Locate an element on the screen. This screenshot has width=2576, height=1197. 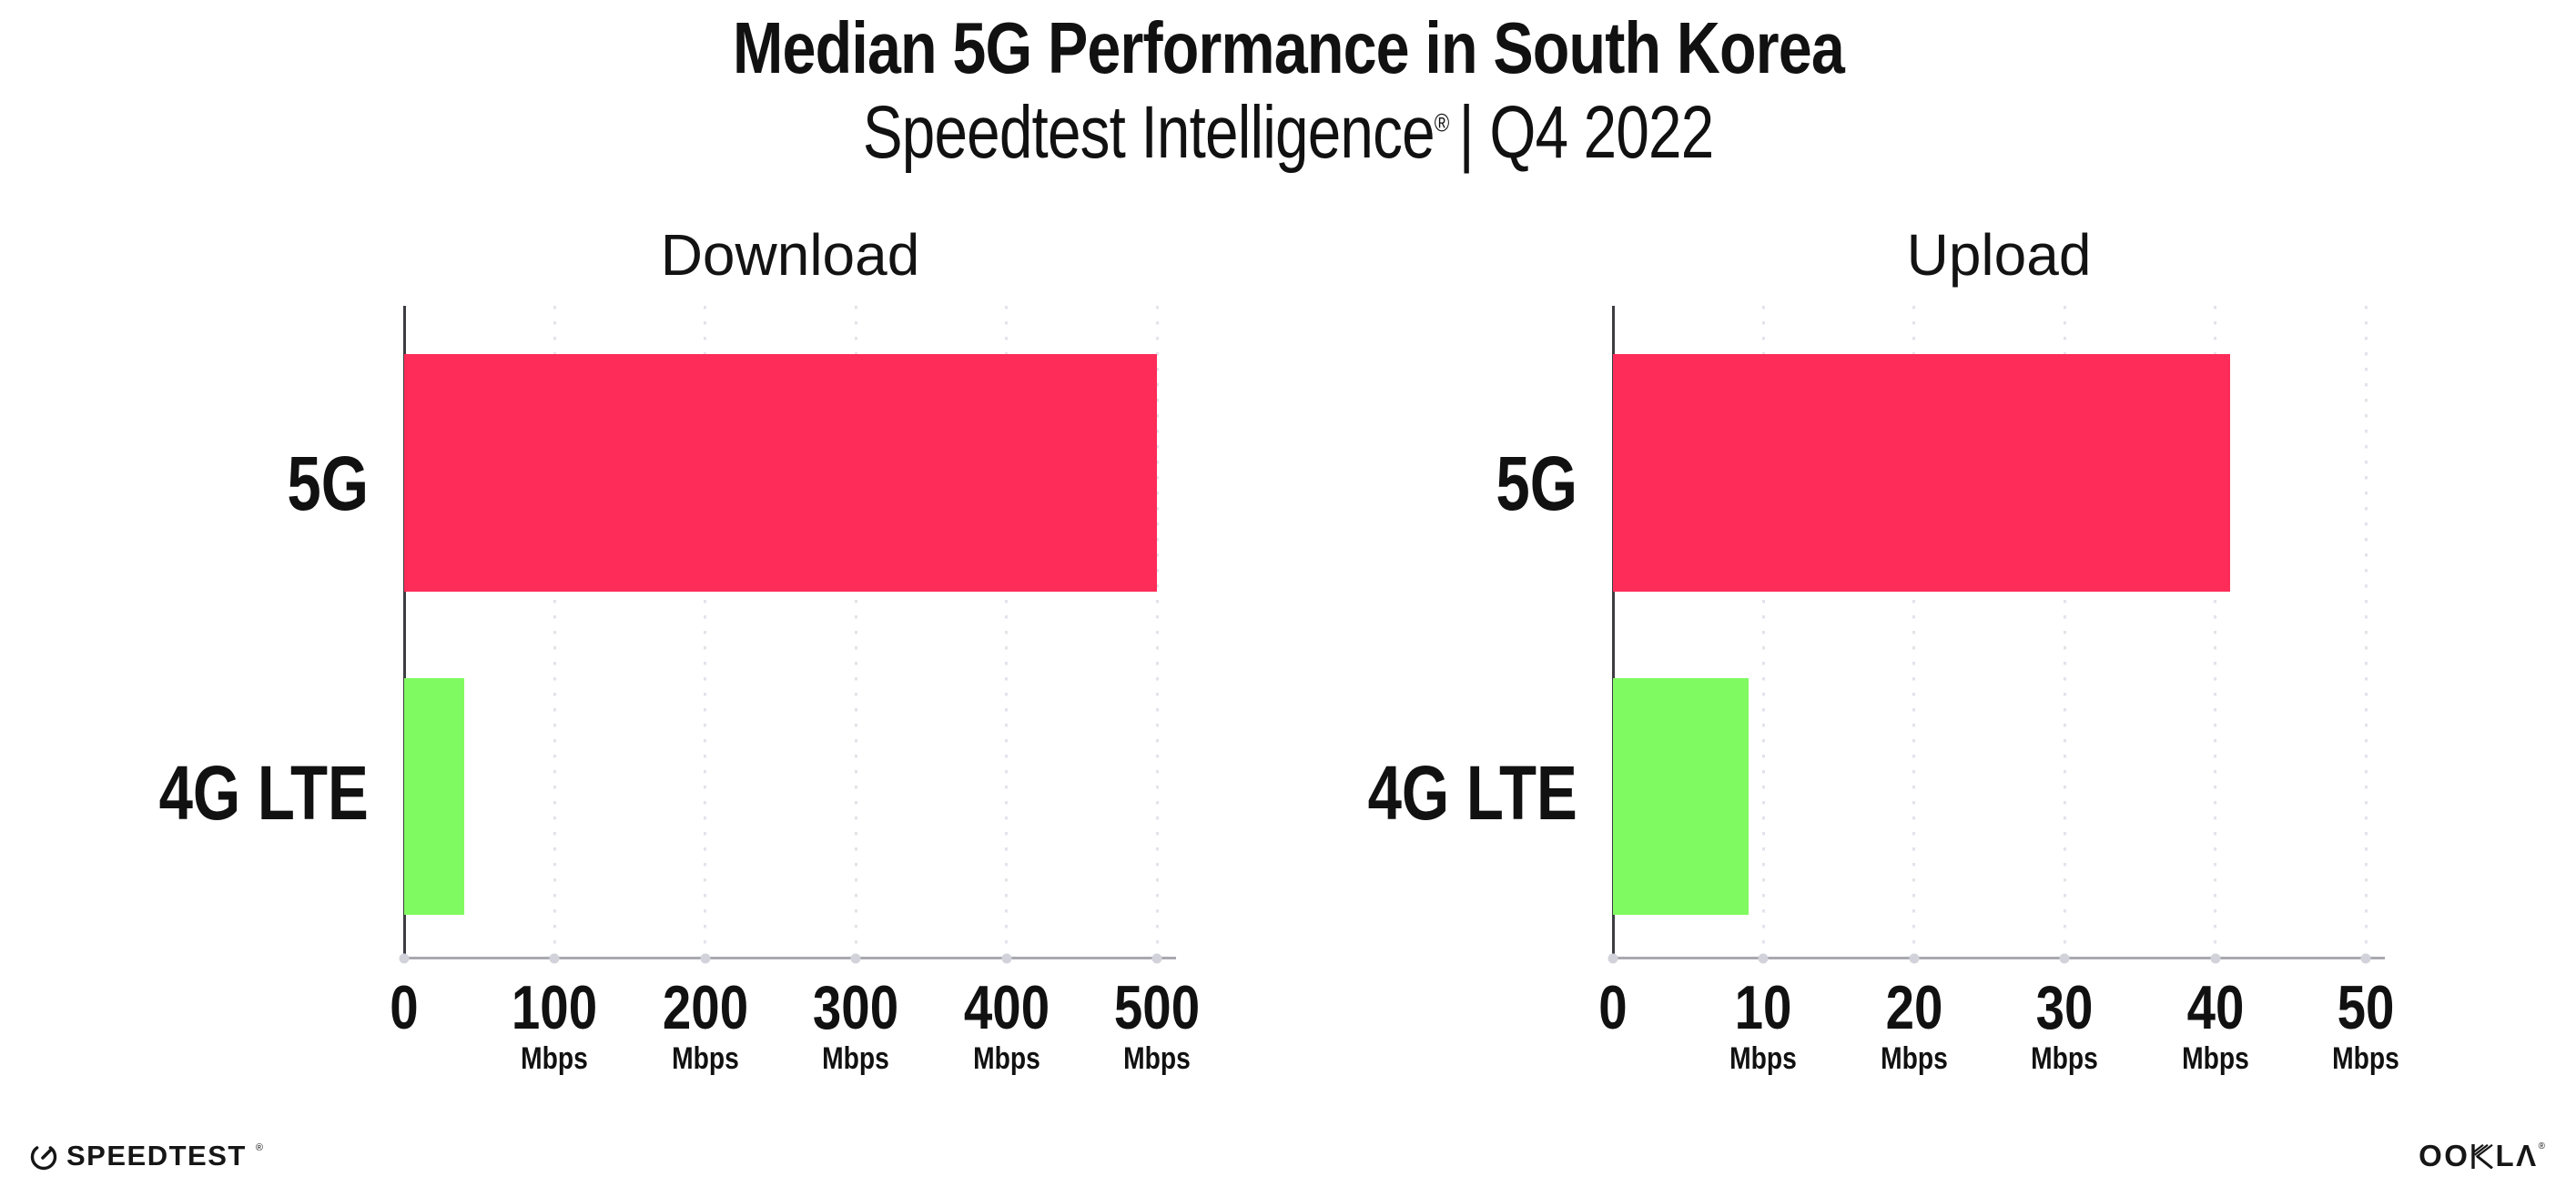
ookla-wordmark-right: LΛ is located at coordinates (2517, 1156).